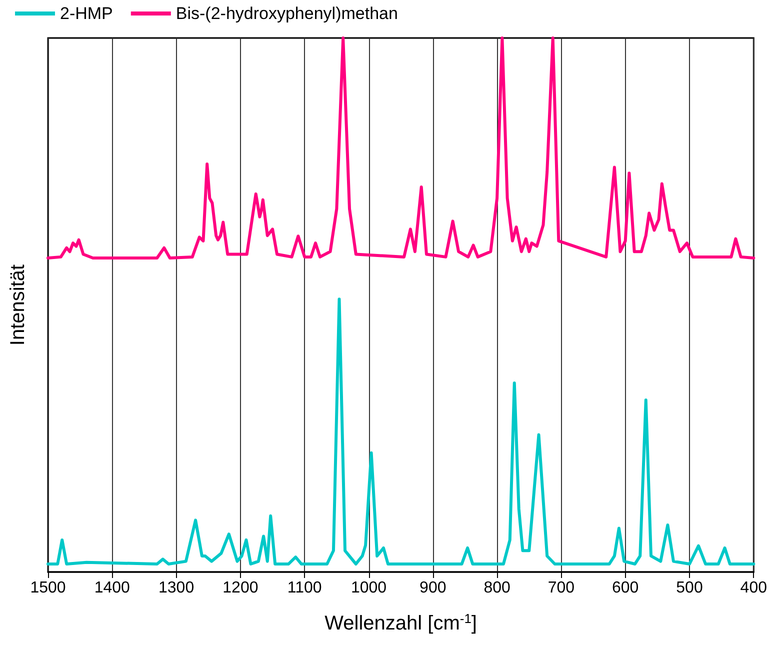 This screenshot has width=770, height=646. I want to click on x-tick-label: 700, so click(561, 588).